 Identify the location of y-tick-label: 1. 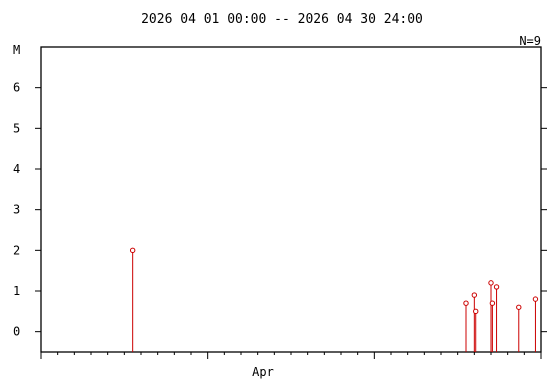
(16, 291).